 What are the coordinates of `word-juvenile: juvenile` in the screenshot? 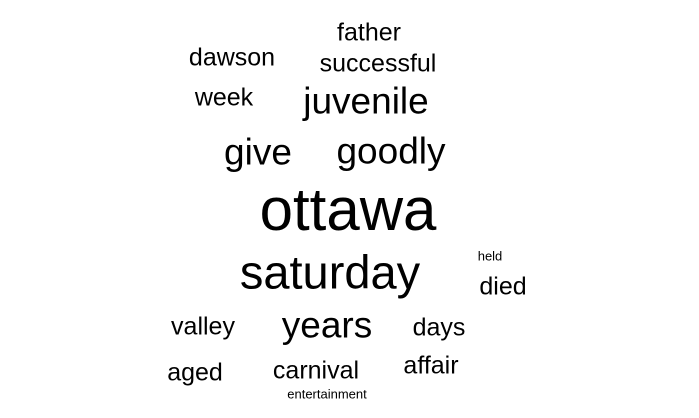 It's located at (366, 101).